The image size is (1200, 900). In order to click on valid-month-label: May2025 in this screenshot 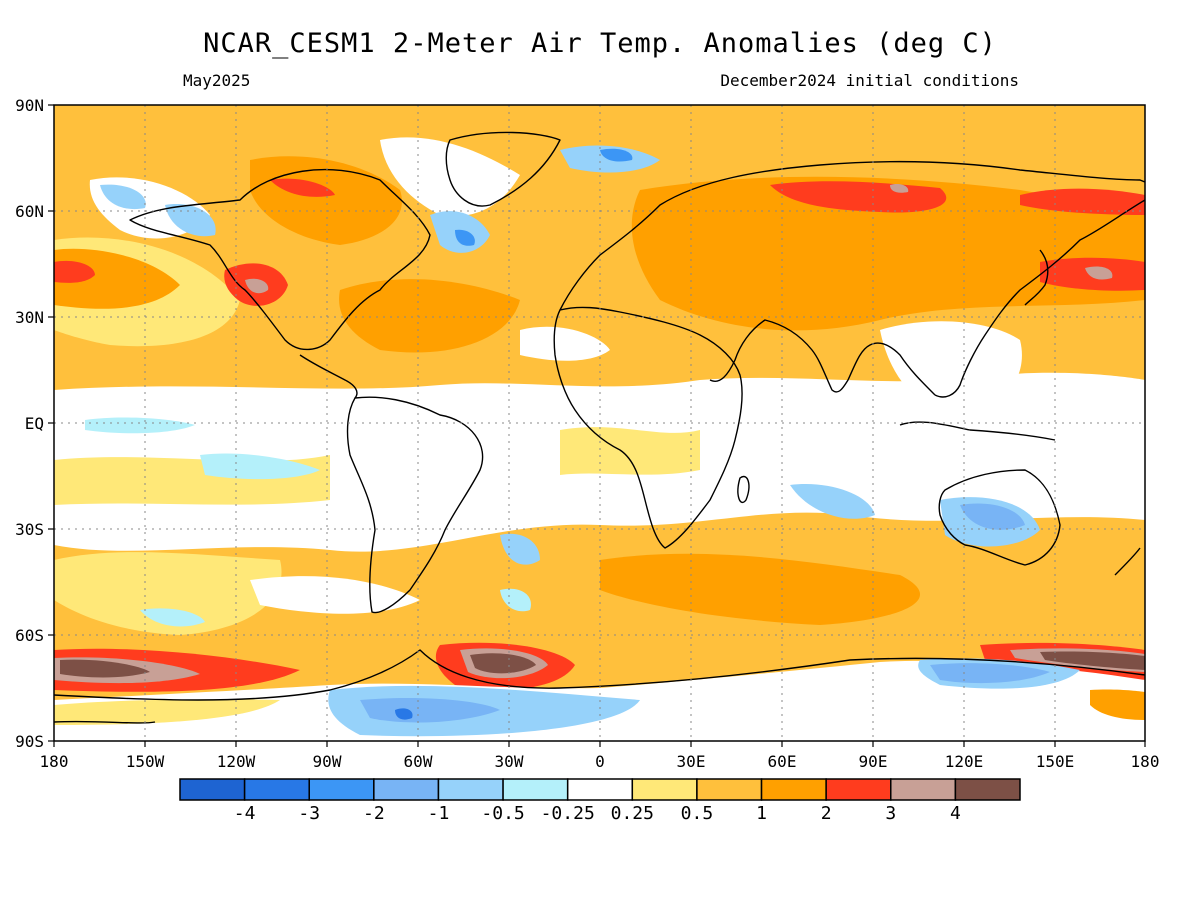, I will do `click(217, 80)`.